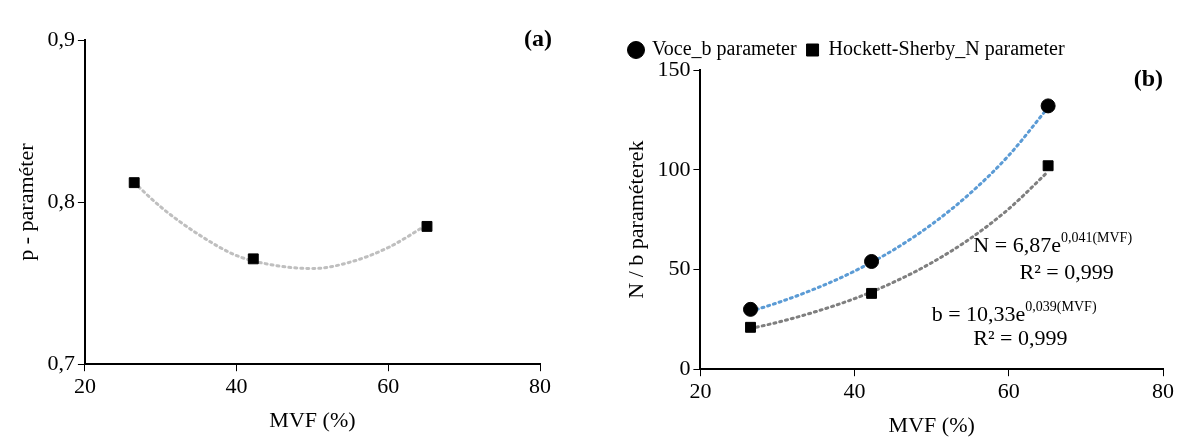 The height and width of the screenshot is (443, 1177). I want to click on y-tick-label: 100, so click(674, 168).